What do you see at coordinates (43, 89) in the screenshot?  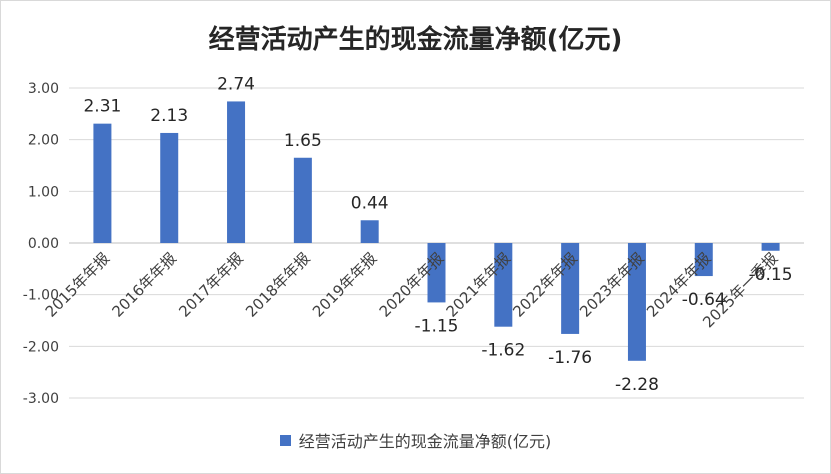 I see `y-tick-label: 3.00` at bounding box center [43, 89].